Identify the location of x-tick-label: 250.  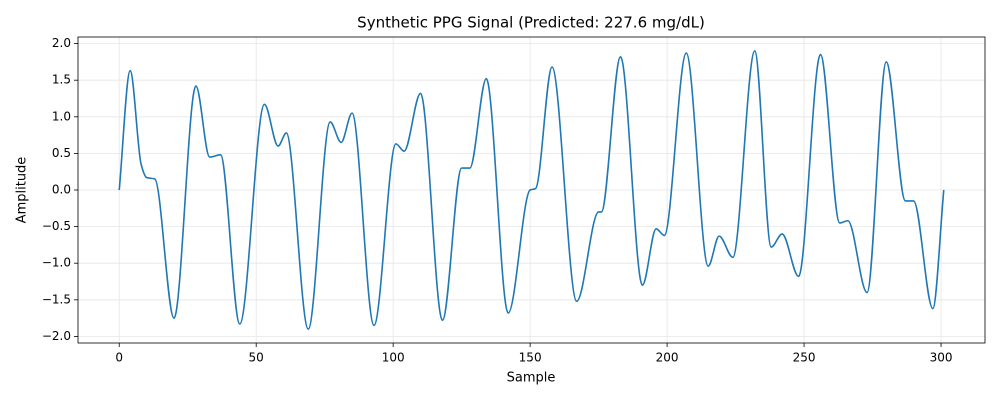
(804, 358).